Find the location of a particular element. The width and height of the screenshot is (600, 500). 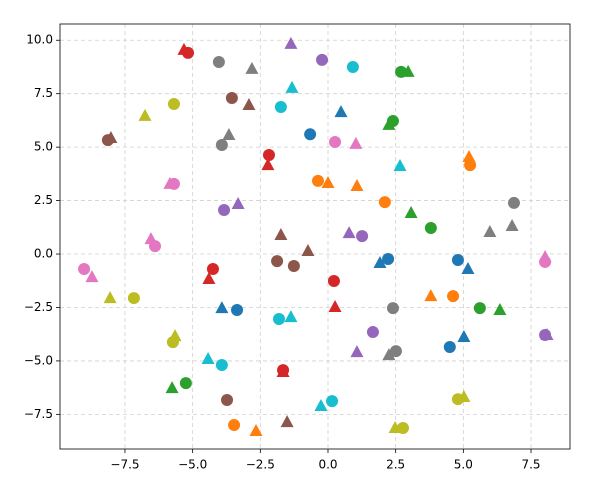

x-tick-label: −5.0 is located at coordinates (192, 465).